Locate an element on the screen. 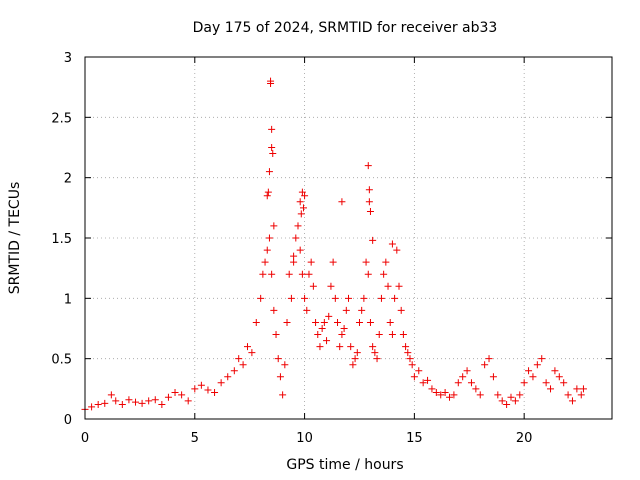 Image resolution: width=640 pixels, height=480 pixels. x-tick-label: 5 is located at coordinates (195, 438).